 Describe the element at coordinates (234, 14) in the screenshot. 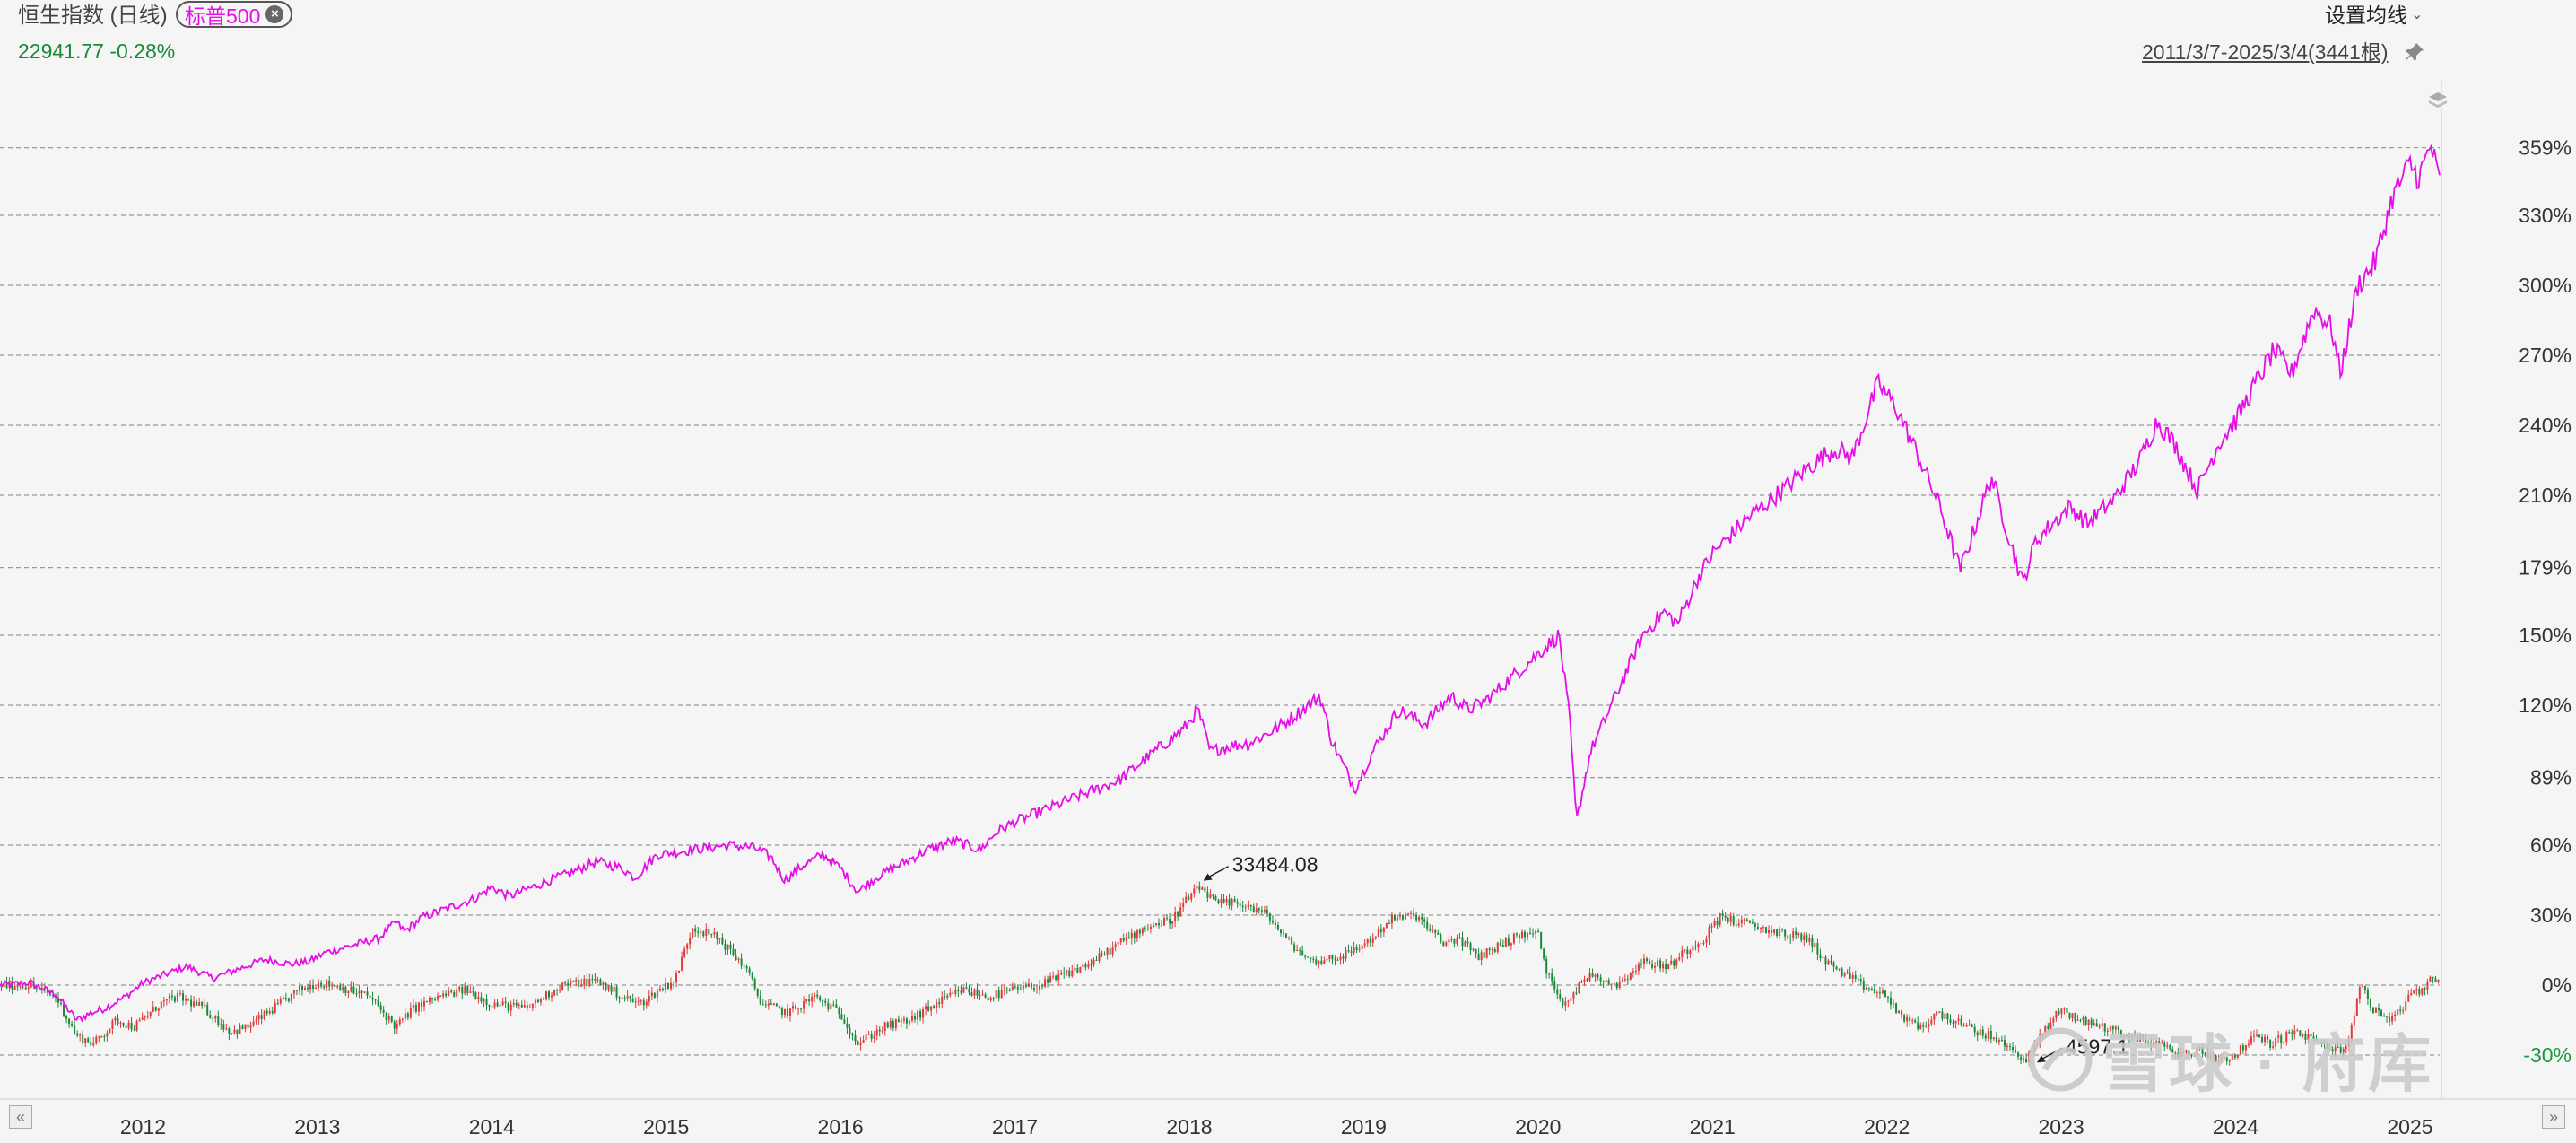

I see `compare-tag-sp500: 标普500 ×` at that location.